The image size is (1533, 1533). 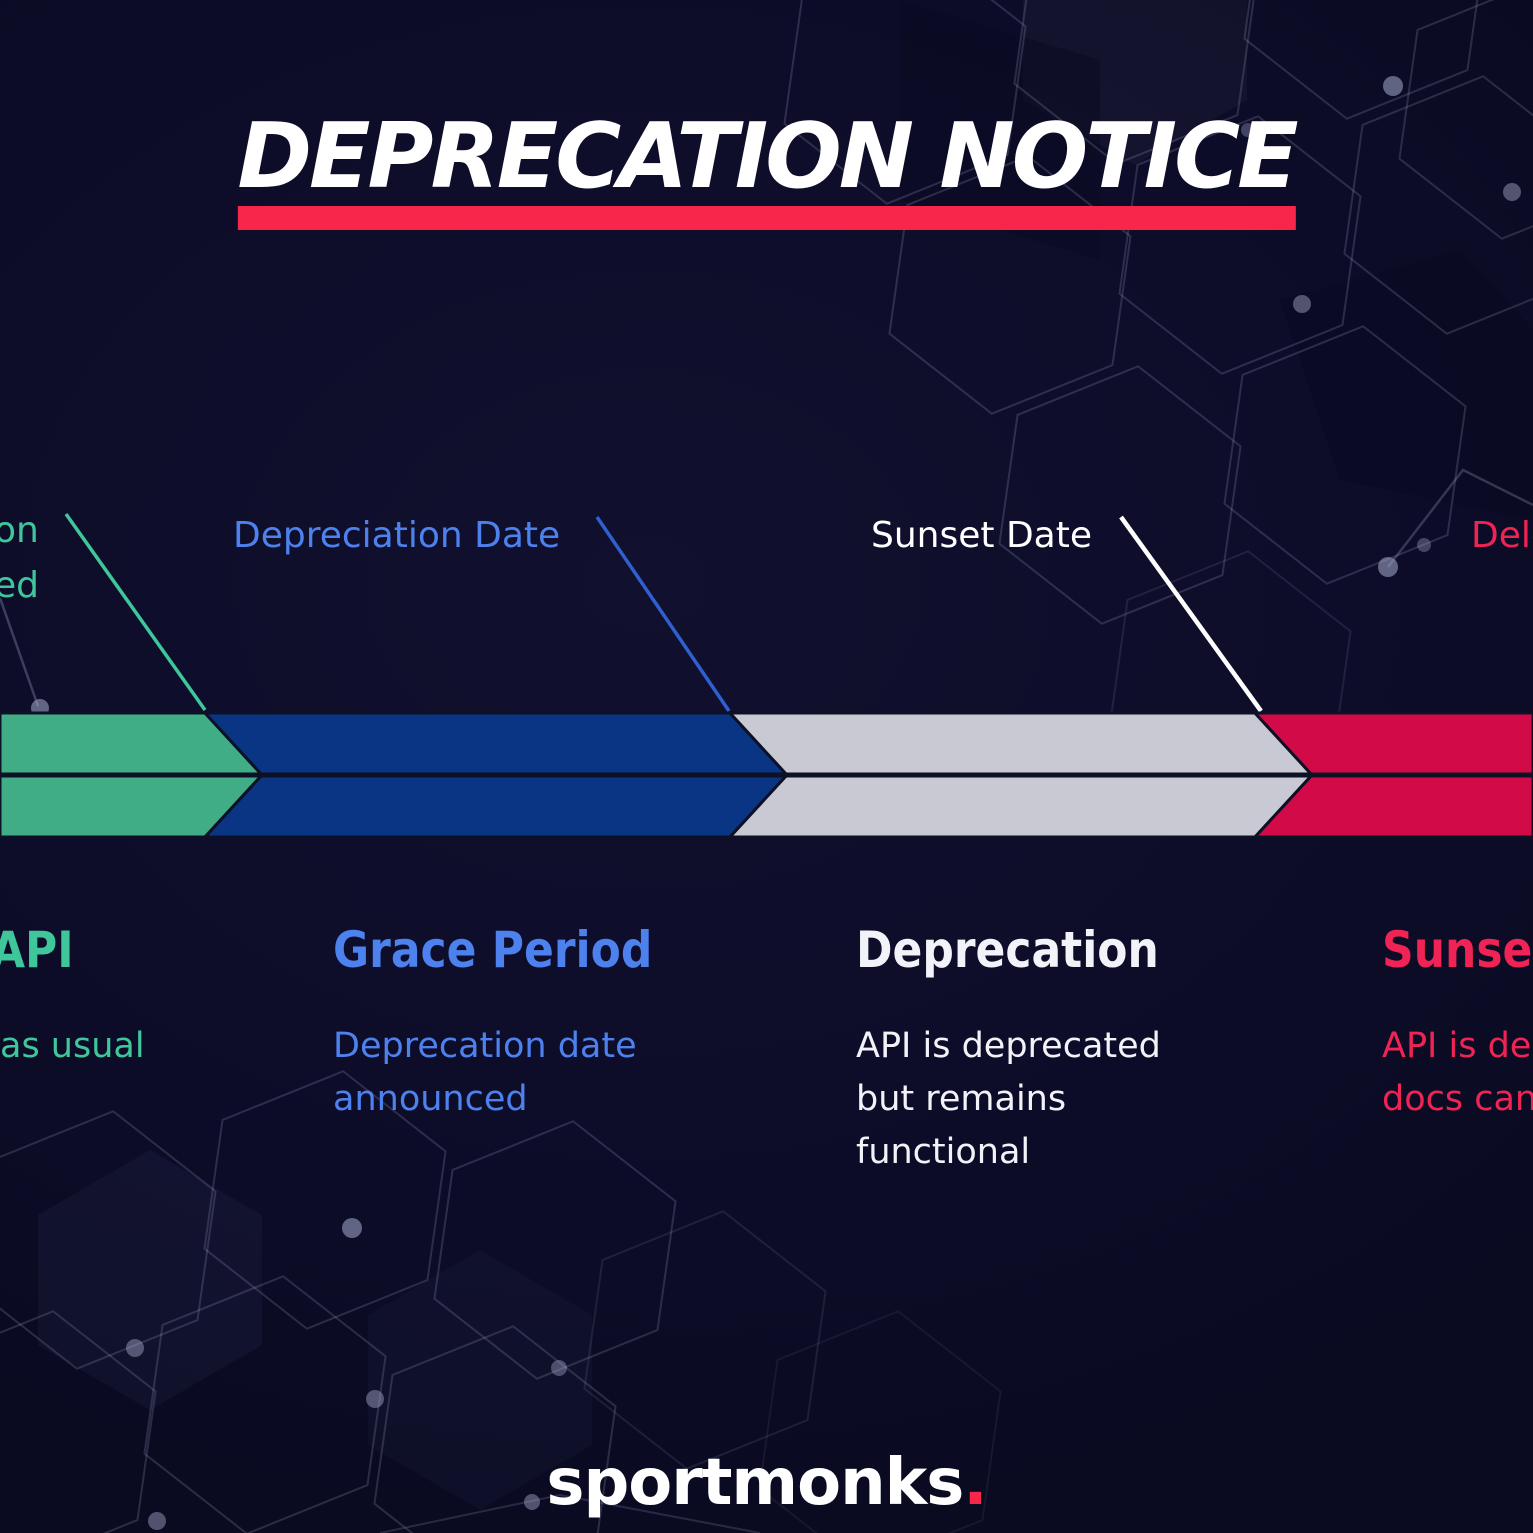 I want to click on stage-body-line: but remains, so click(x=961, y=1099).